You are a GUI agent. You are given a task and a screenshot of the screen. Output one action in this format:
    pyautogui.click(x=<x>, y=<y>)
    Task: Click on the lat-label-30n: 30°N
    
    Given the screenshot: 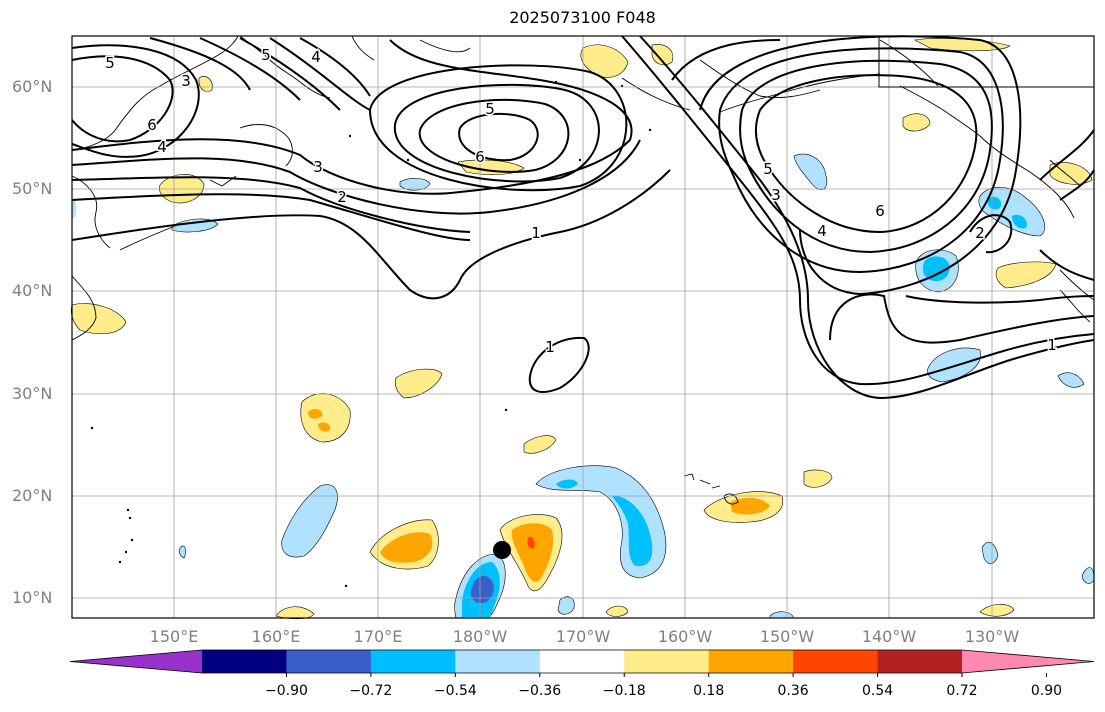 What is the action you would take?
    pyautogui.click(x=32, y=393)
    